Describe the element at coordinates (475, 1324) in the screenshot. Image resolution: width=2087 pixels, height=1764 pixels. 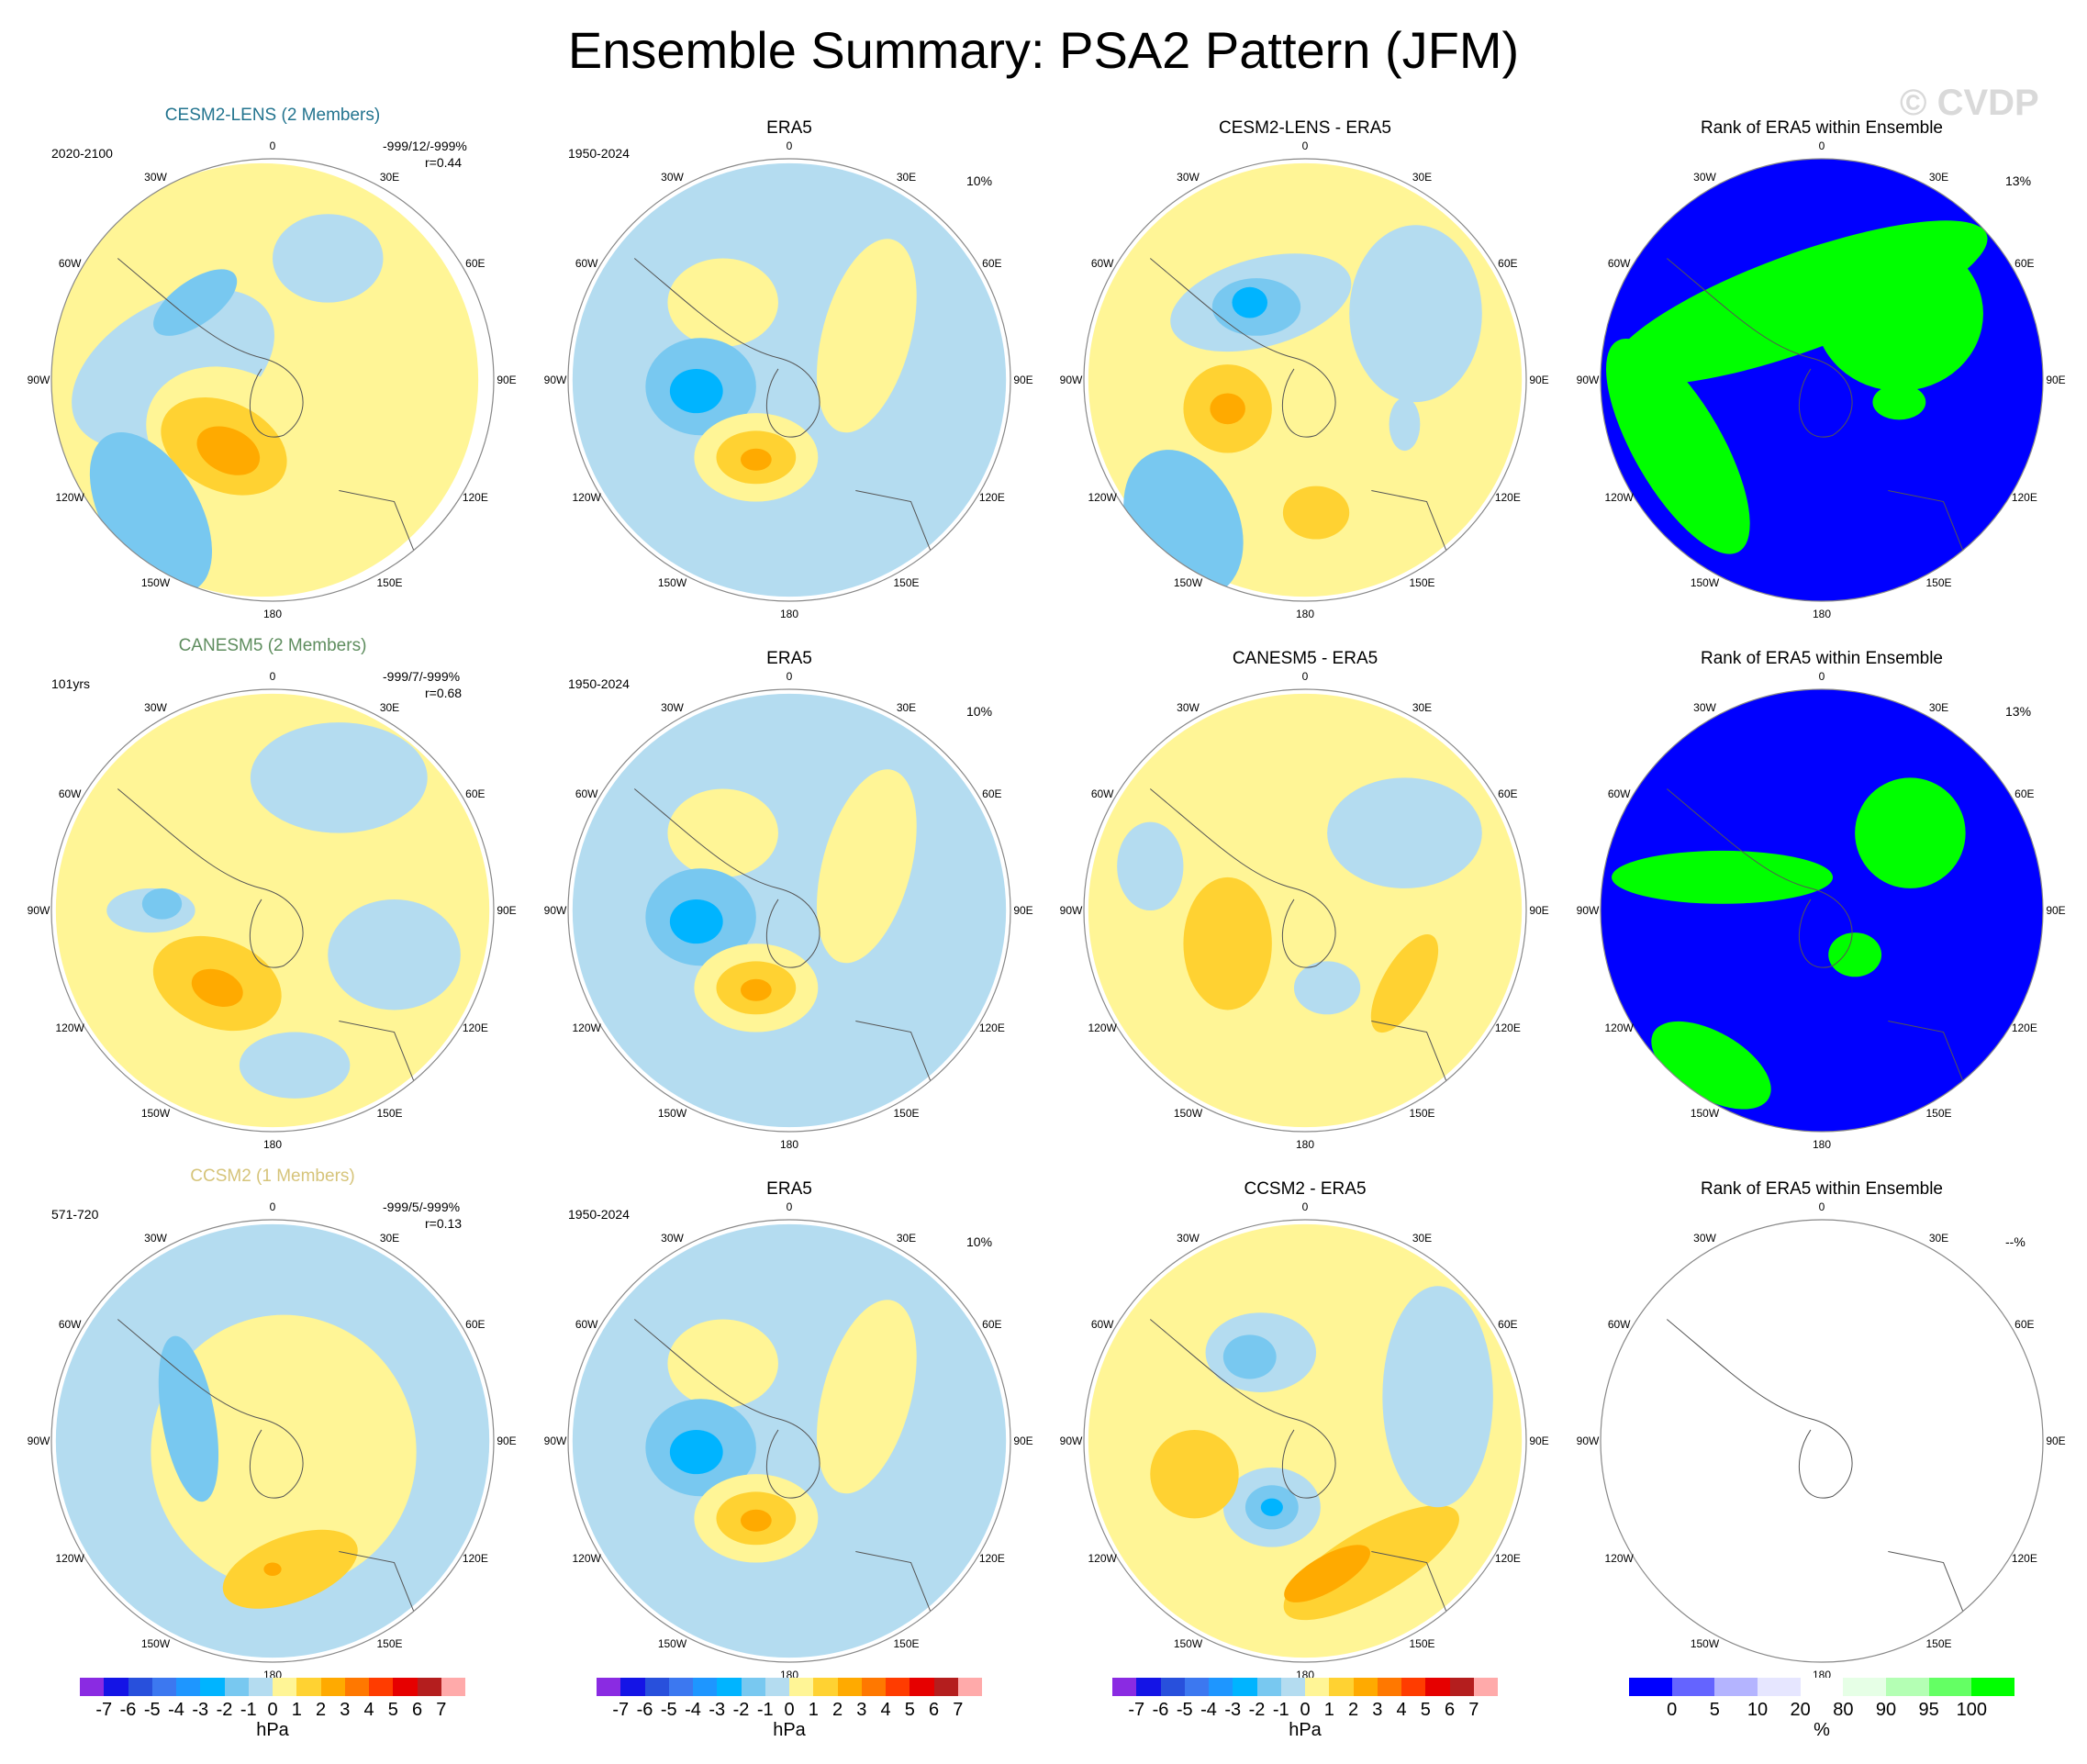
I see `lon-label: 60E` at that location.